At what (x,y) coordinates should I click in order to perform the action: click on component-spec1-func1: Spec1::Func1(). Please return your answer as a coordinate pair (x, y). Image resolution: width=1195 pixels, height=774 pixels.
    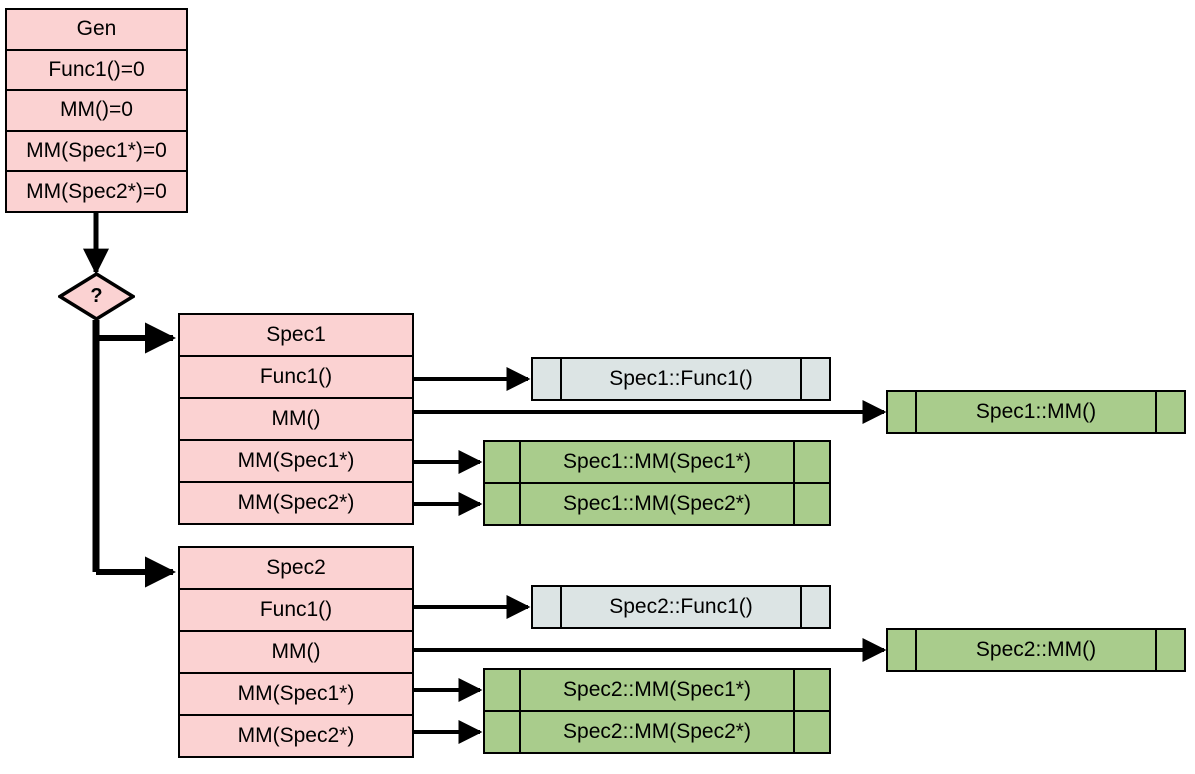
    Looking at the image, I should click on (681, 379).